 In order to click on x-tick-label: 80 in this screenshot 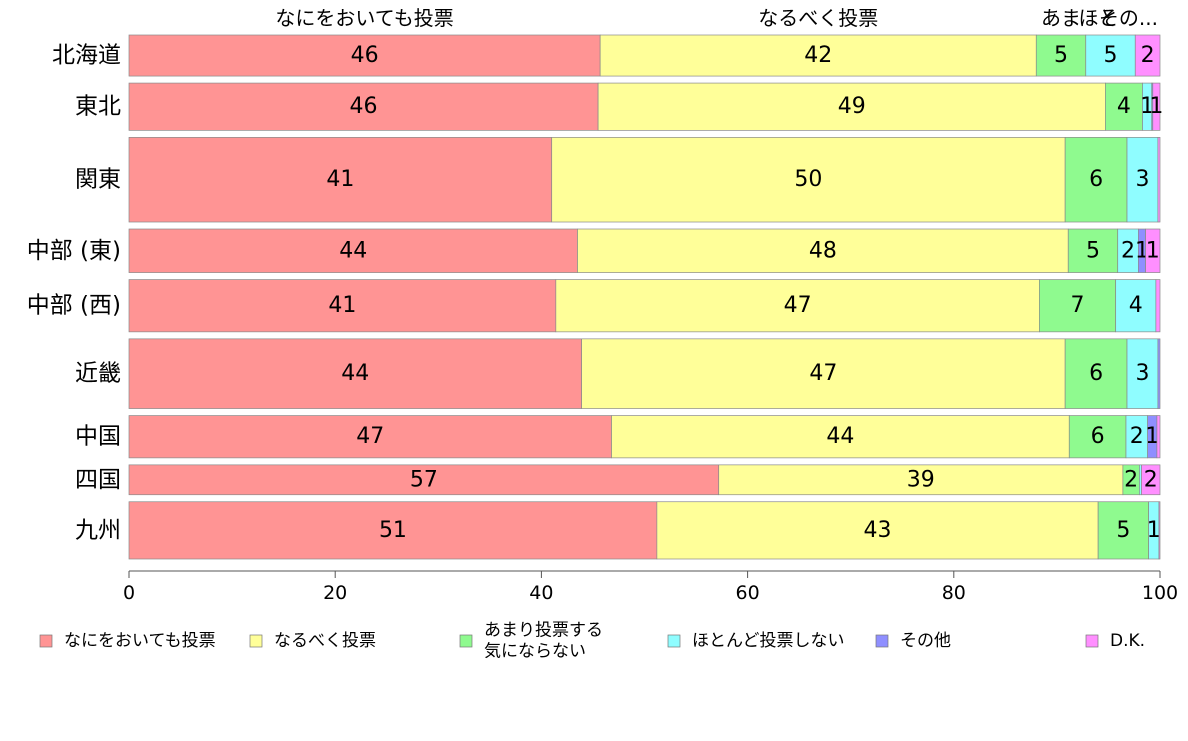, I will do `click(954, 593)`.